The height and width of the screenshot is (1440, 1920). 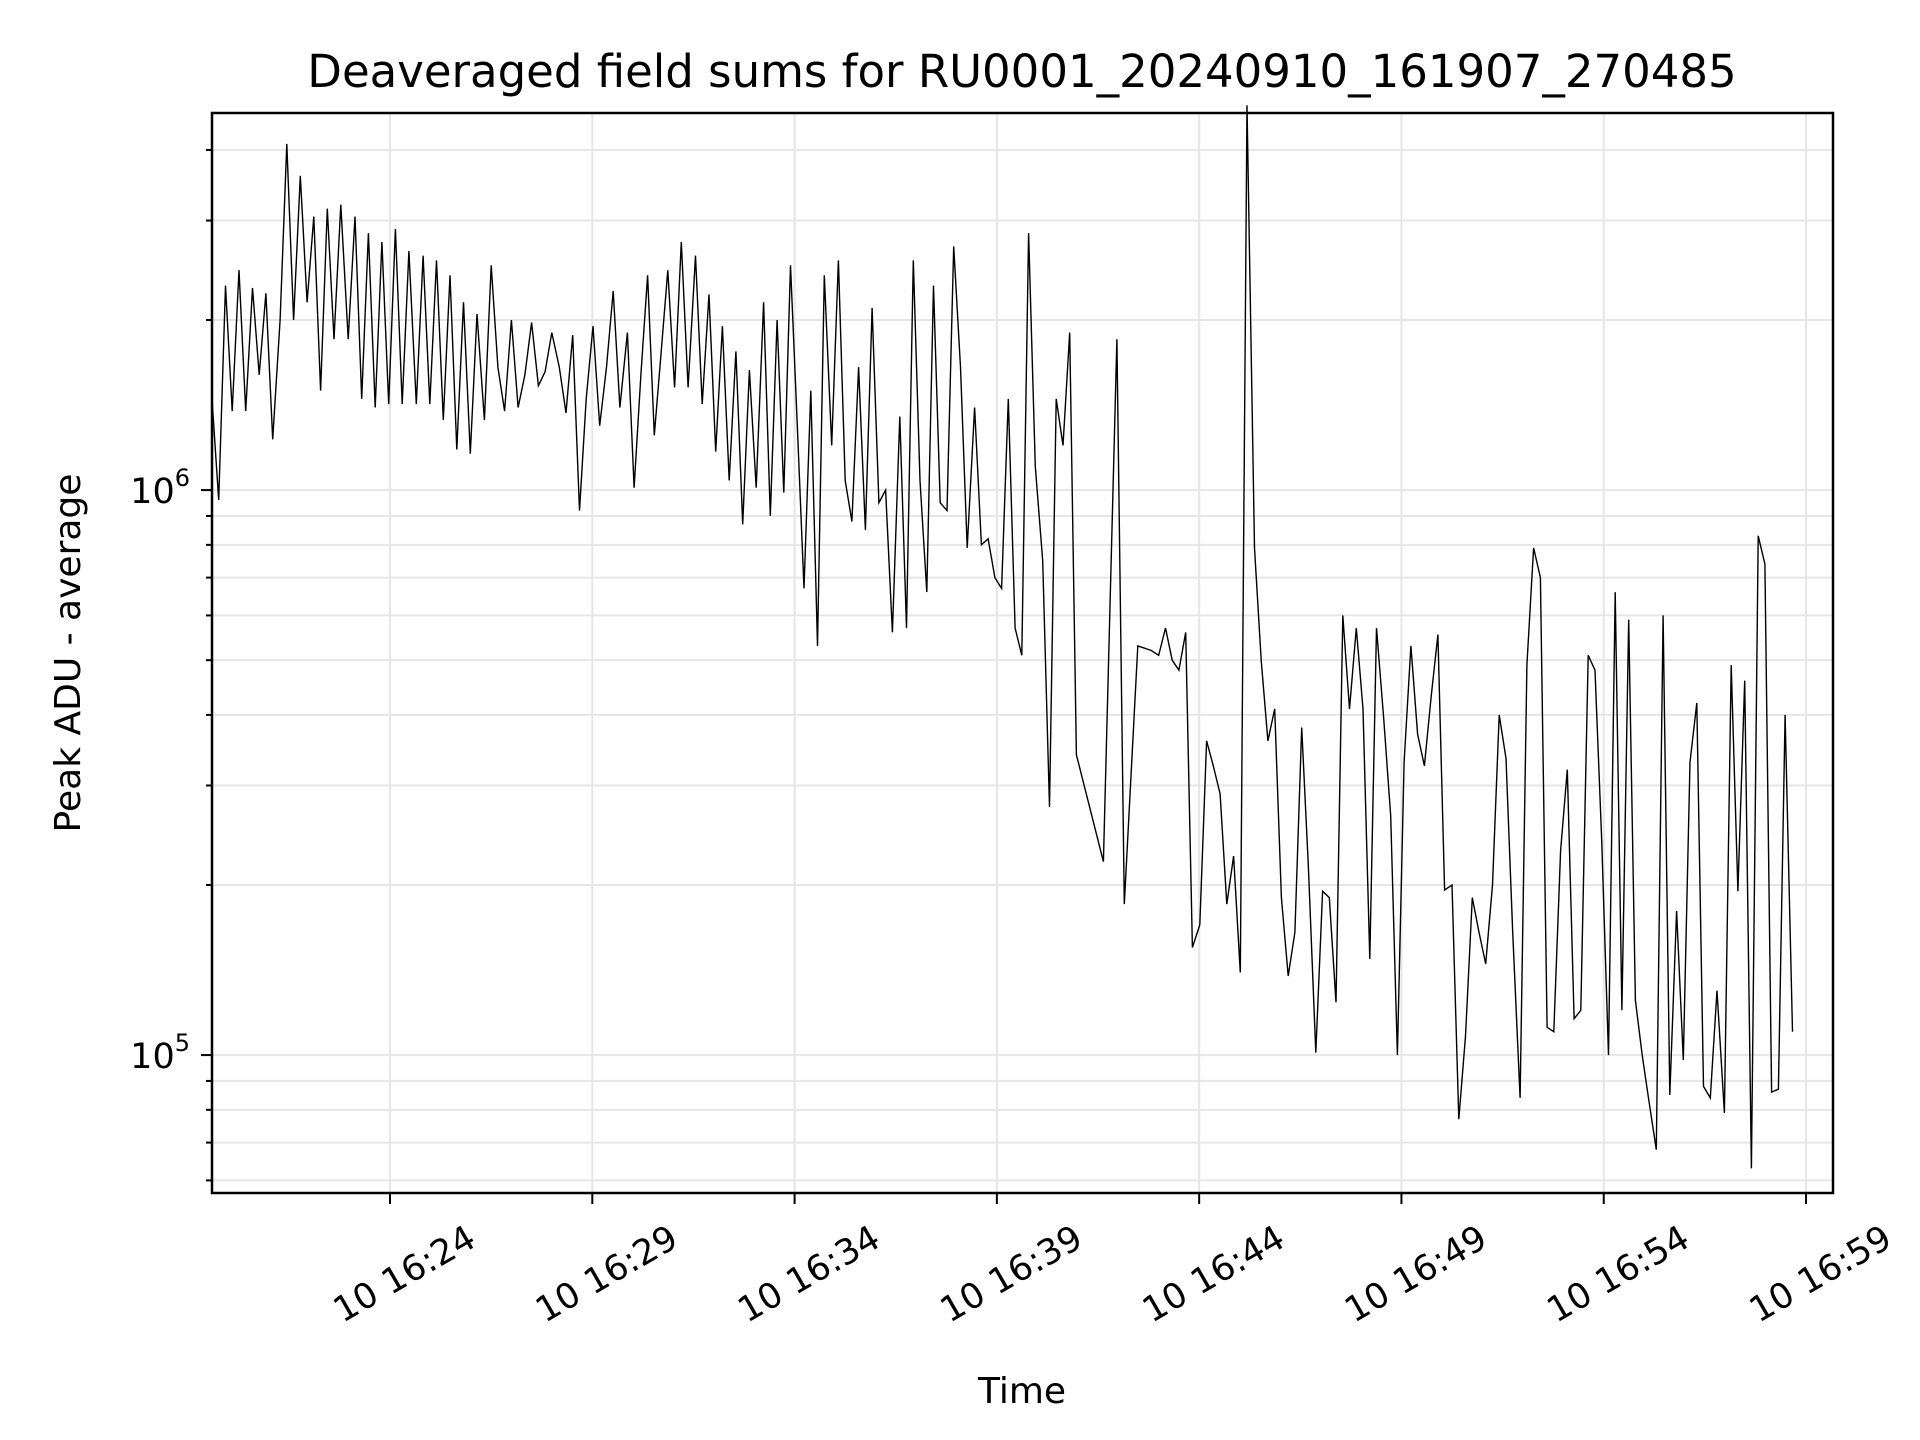 I want to click on y-tick-label: 10⁶, so click(x=160, y=488).